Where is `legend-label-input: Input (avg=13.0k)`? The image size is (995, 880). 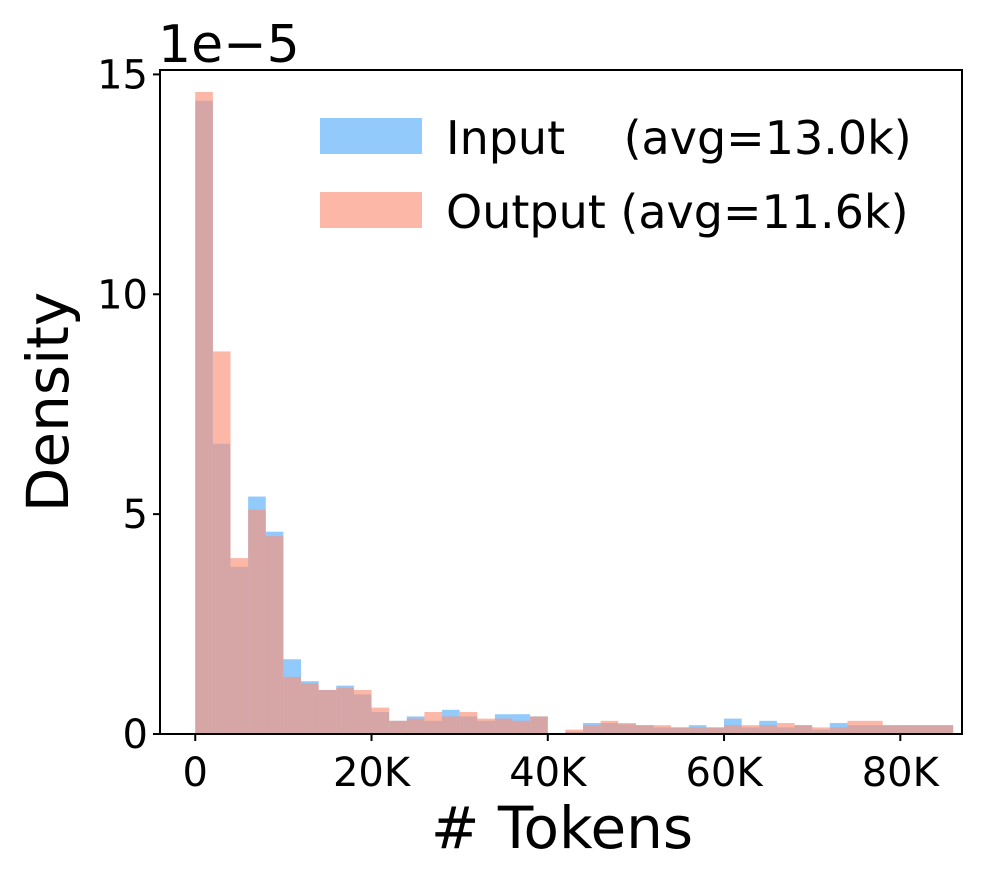
legend-label-input: Input (avg=13.0k) is located at coordinates (679, 138).